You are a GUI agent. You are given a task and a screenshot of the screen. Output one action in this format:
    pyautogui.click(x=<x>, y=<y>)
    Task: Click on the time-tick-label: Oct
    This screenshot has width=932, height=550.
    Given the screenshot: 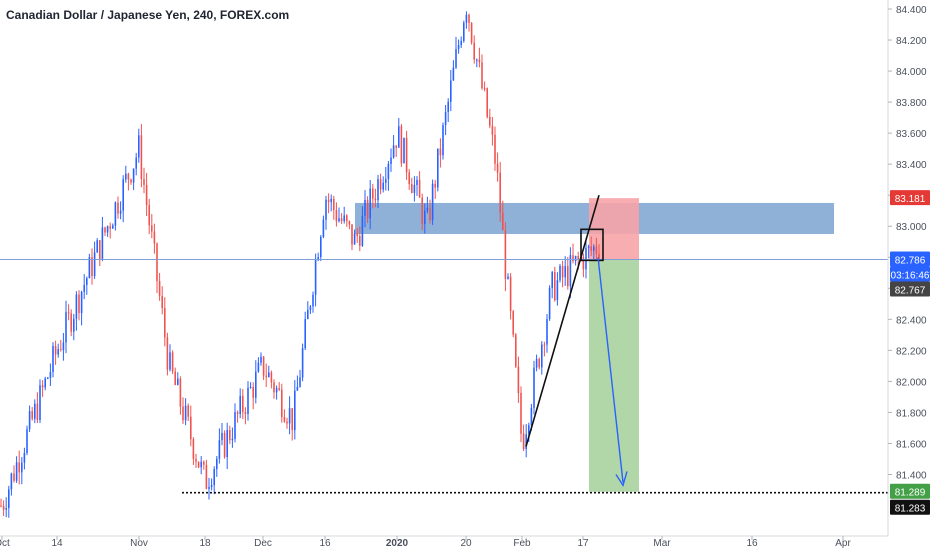 What is the action you would take?
    pyautogui.click(x=5, y=543)
    